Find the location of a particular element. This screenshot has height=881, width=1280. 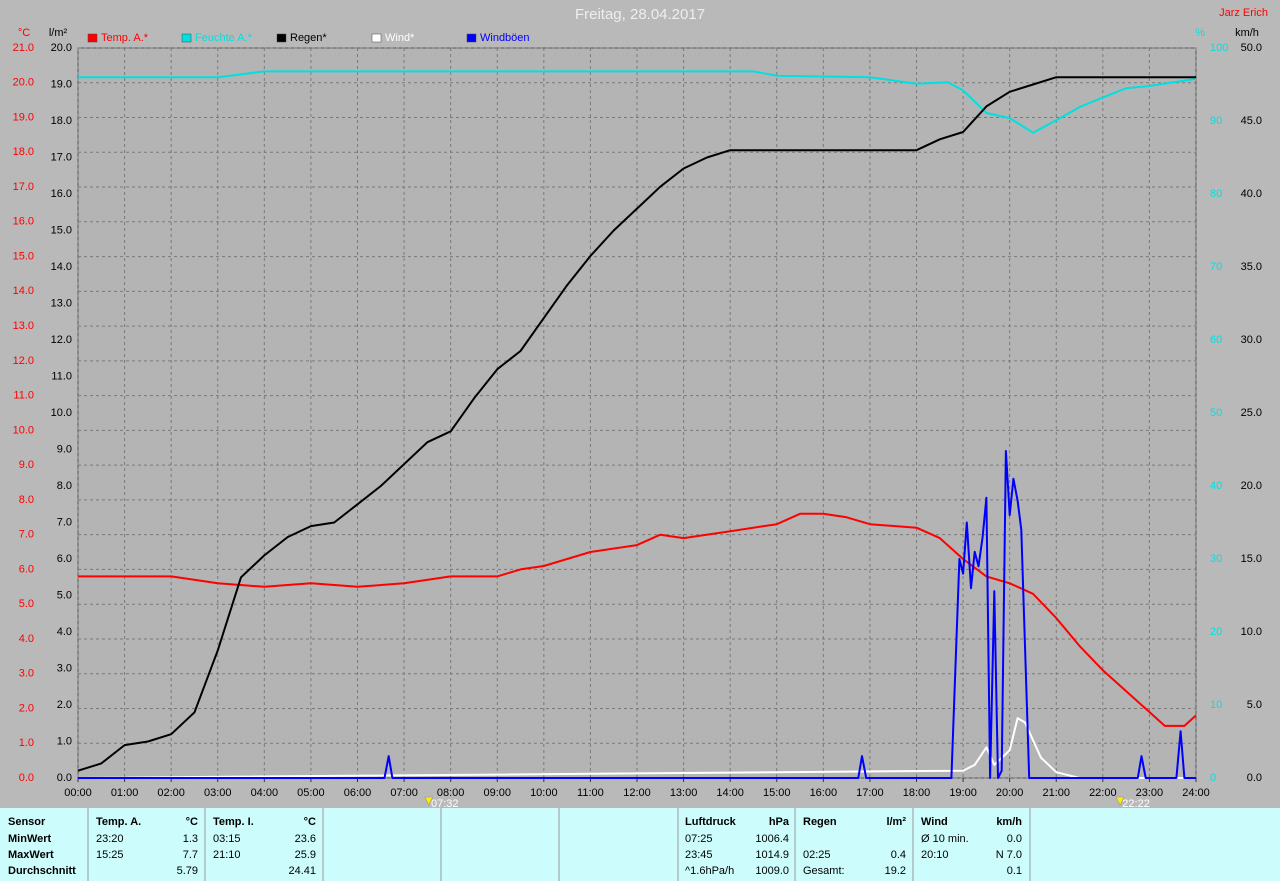

y2-tick-label: 10.0 is located at coordinates (61, 413).